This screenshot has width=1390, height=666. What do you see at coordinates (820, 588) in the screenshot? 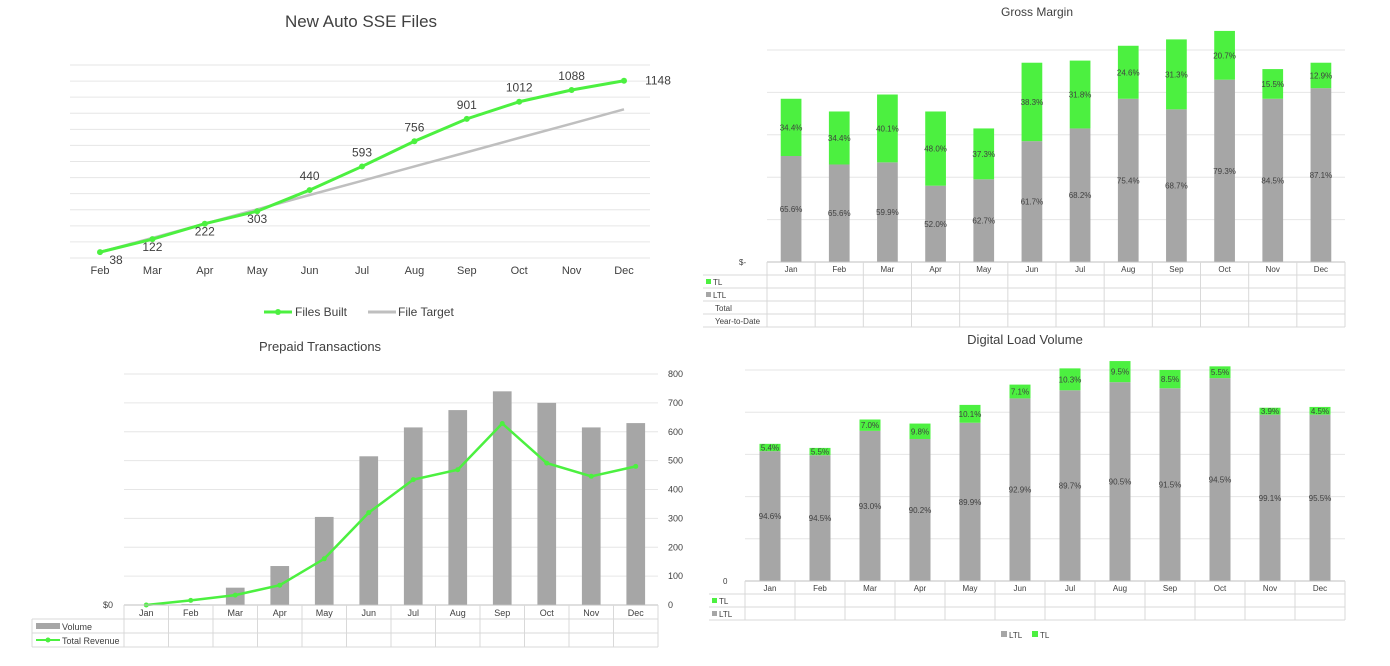
I see `x-tick-label: Feb` at bounding box center [820, 588].